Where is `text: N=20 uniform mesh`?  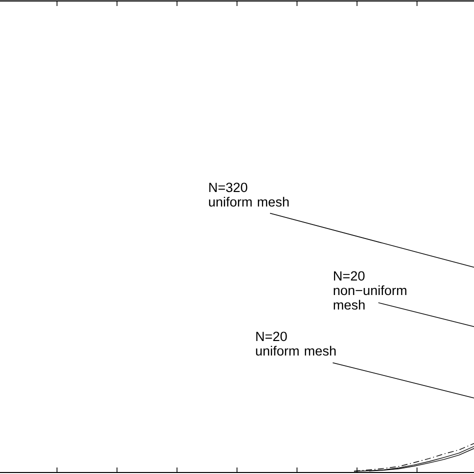
text: N=20 uniform mesh is located at coordinates (296, 344).